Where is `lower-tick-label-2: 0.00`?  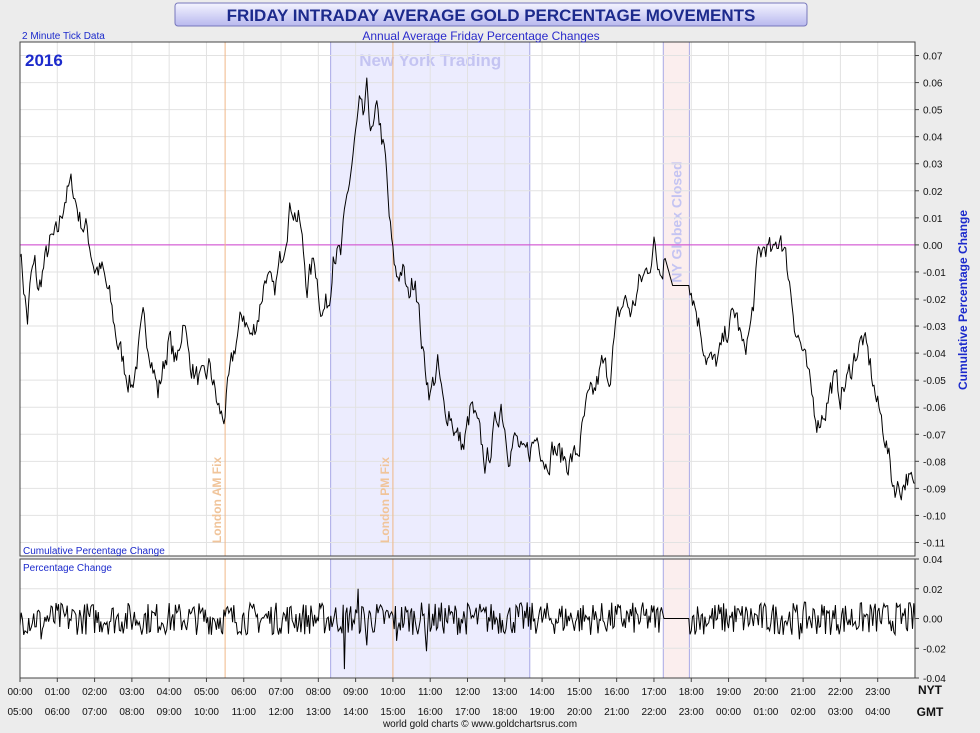 lower-tick-label-2: 0.00 is located at coordinates (933, 620).